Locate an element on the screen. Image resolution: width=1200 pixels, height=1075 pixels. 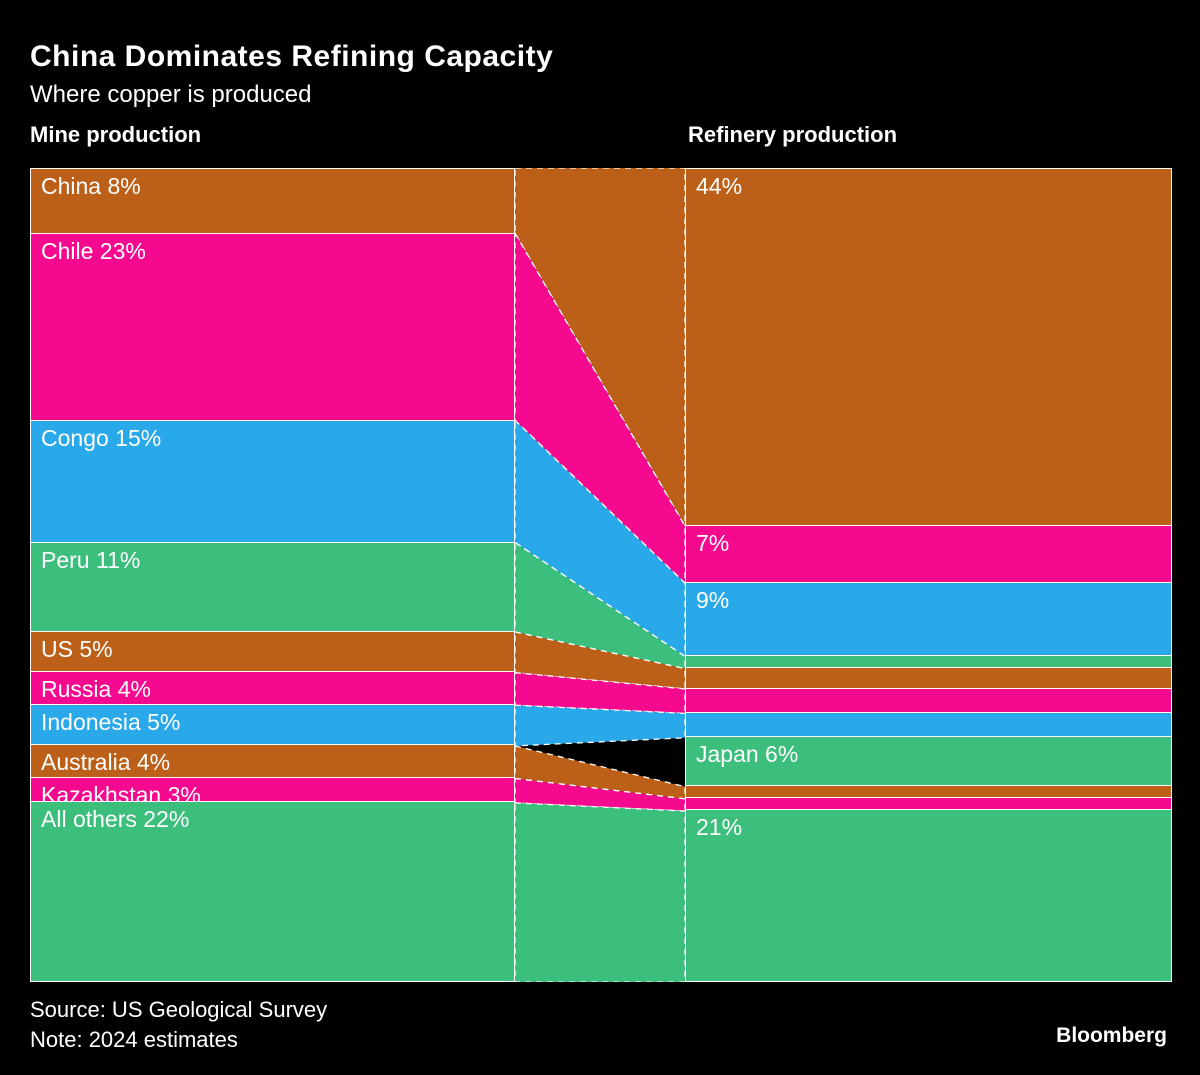
mine-band-all-others: All others 22% is located at coordinates (272, 891).